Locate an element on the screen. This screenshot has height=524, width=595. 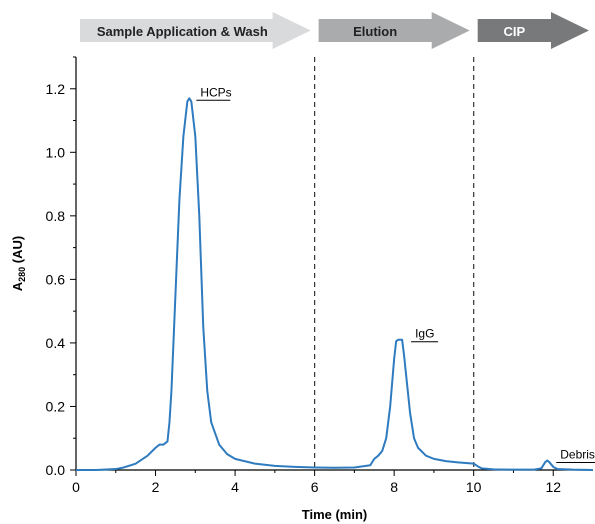
x-tick-label: 8 is located at coordinates (394, 487).